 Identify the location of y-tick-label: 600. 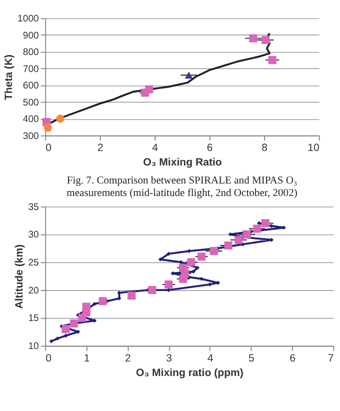
(30, 86).